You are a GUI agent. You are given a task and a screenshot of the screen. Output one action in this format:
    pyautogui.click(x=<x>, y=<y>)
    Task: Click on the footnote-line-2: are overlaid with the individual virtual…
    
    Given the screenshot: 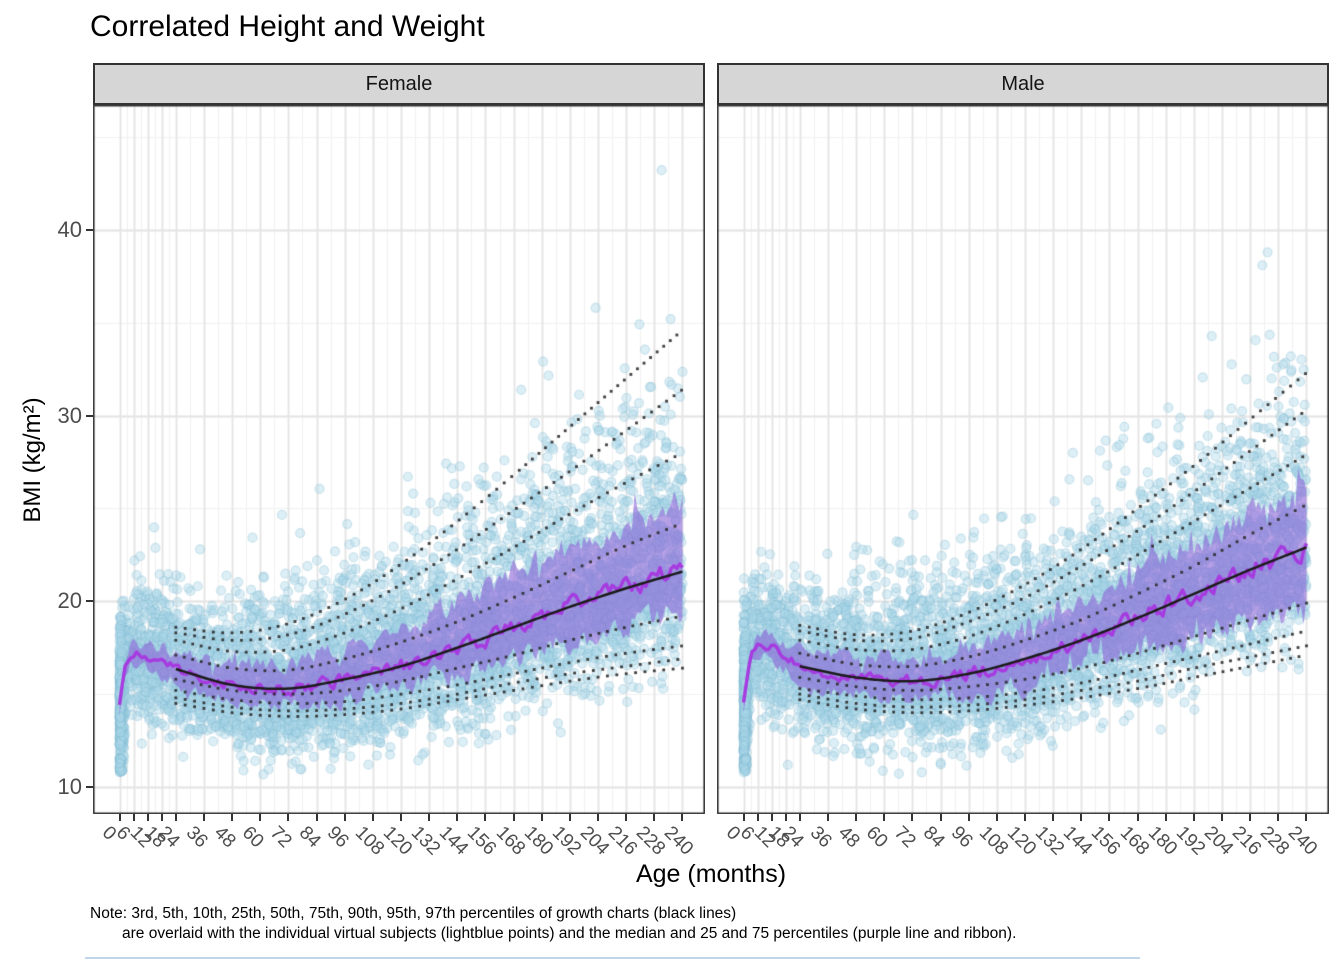 What is the action you would take?
    pyautogui.click(x=569, y=933)
    